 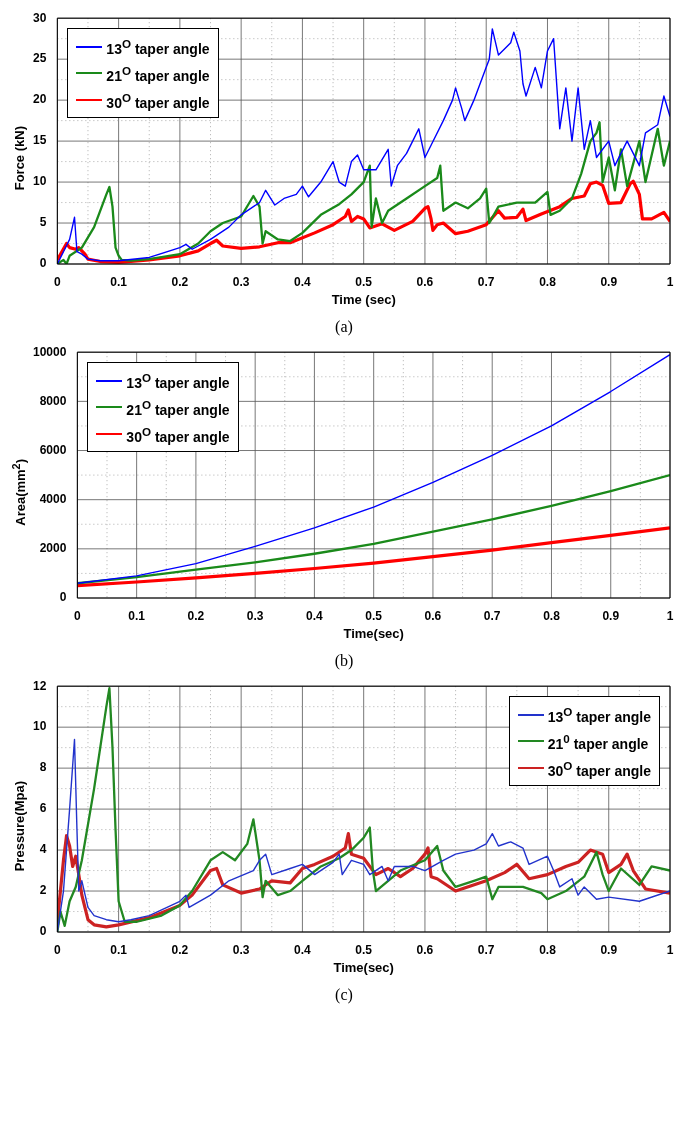 I want to click on y-axis-title: Pressure(Mpa), so click(x=19, y=826).